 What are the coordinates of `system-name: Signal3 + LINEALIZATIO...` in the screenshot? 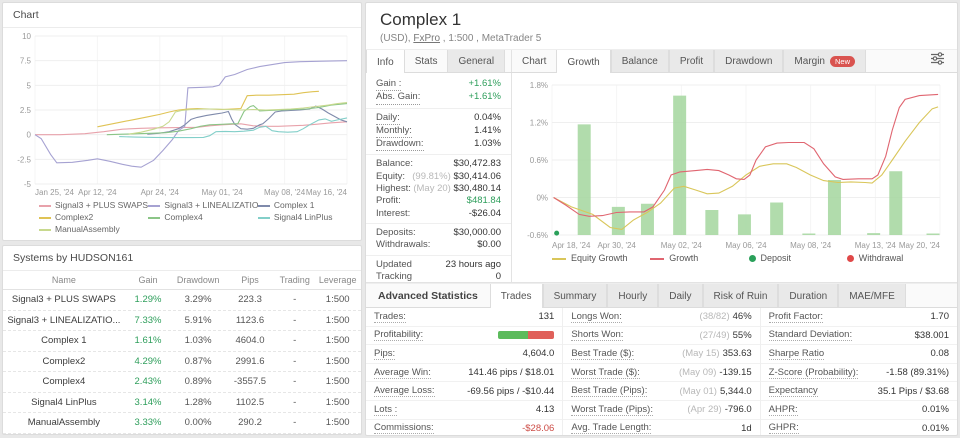 It's located at (64, 320).